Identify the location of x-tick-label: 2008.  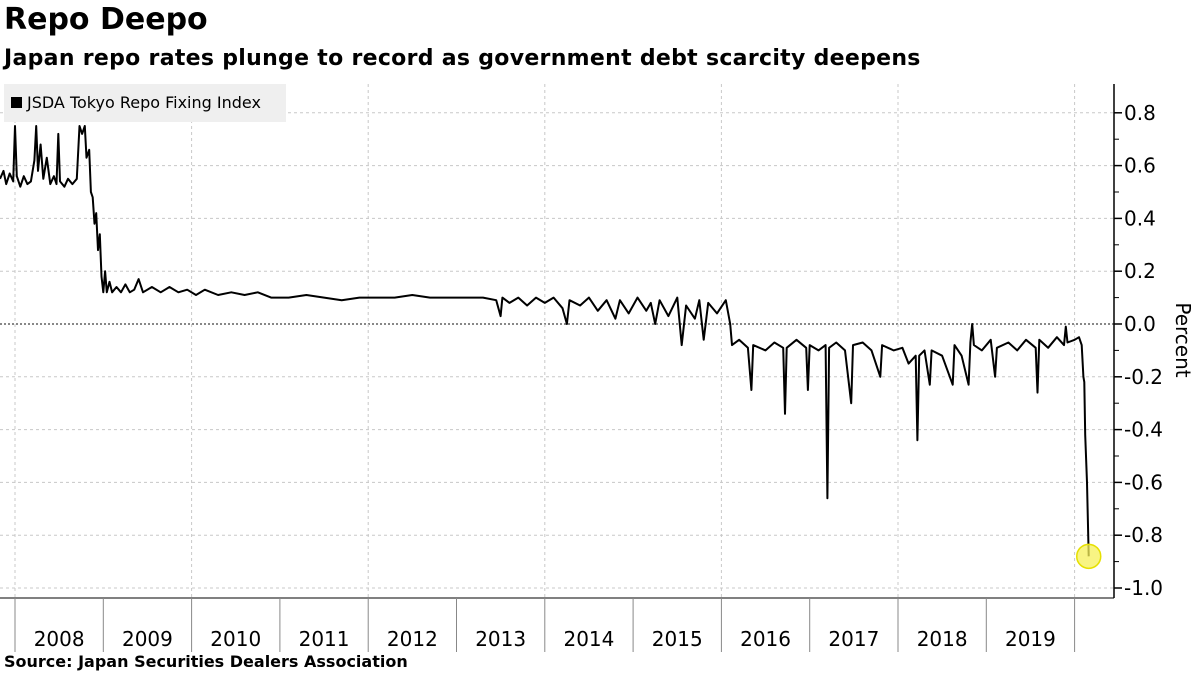
(59, 639).